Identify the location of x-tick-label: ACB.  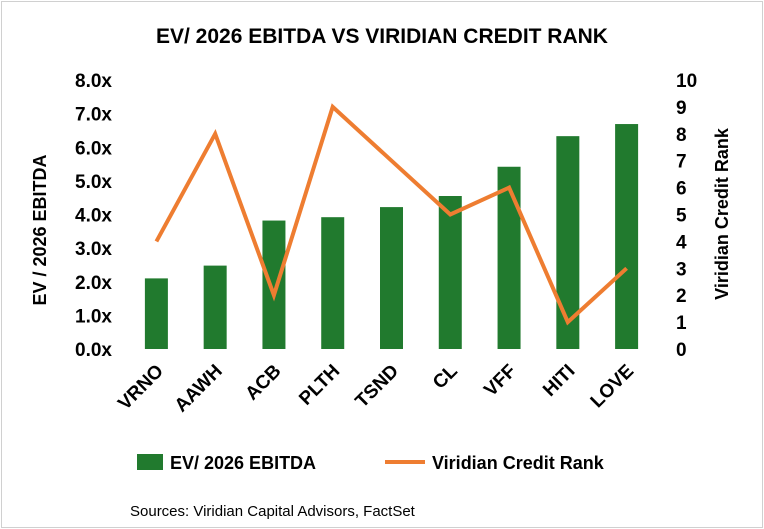
(264, 383).